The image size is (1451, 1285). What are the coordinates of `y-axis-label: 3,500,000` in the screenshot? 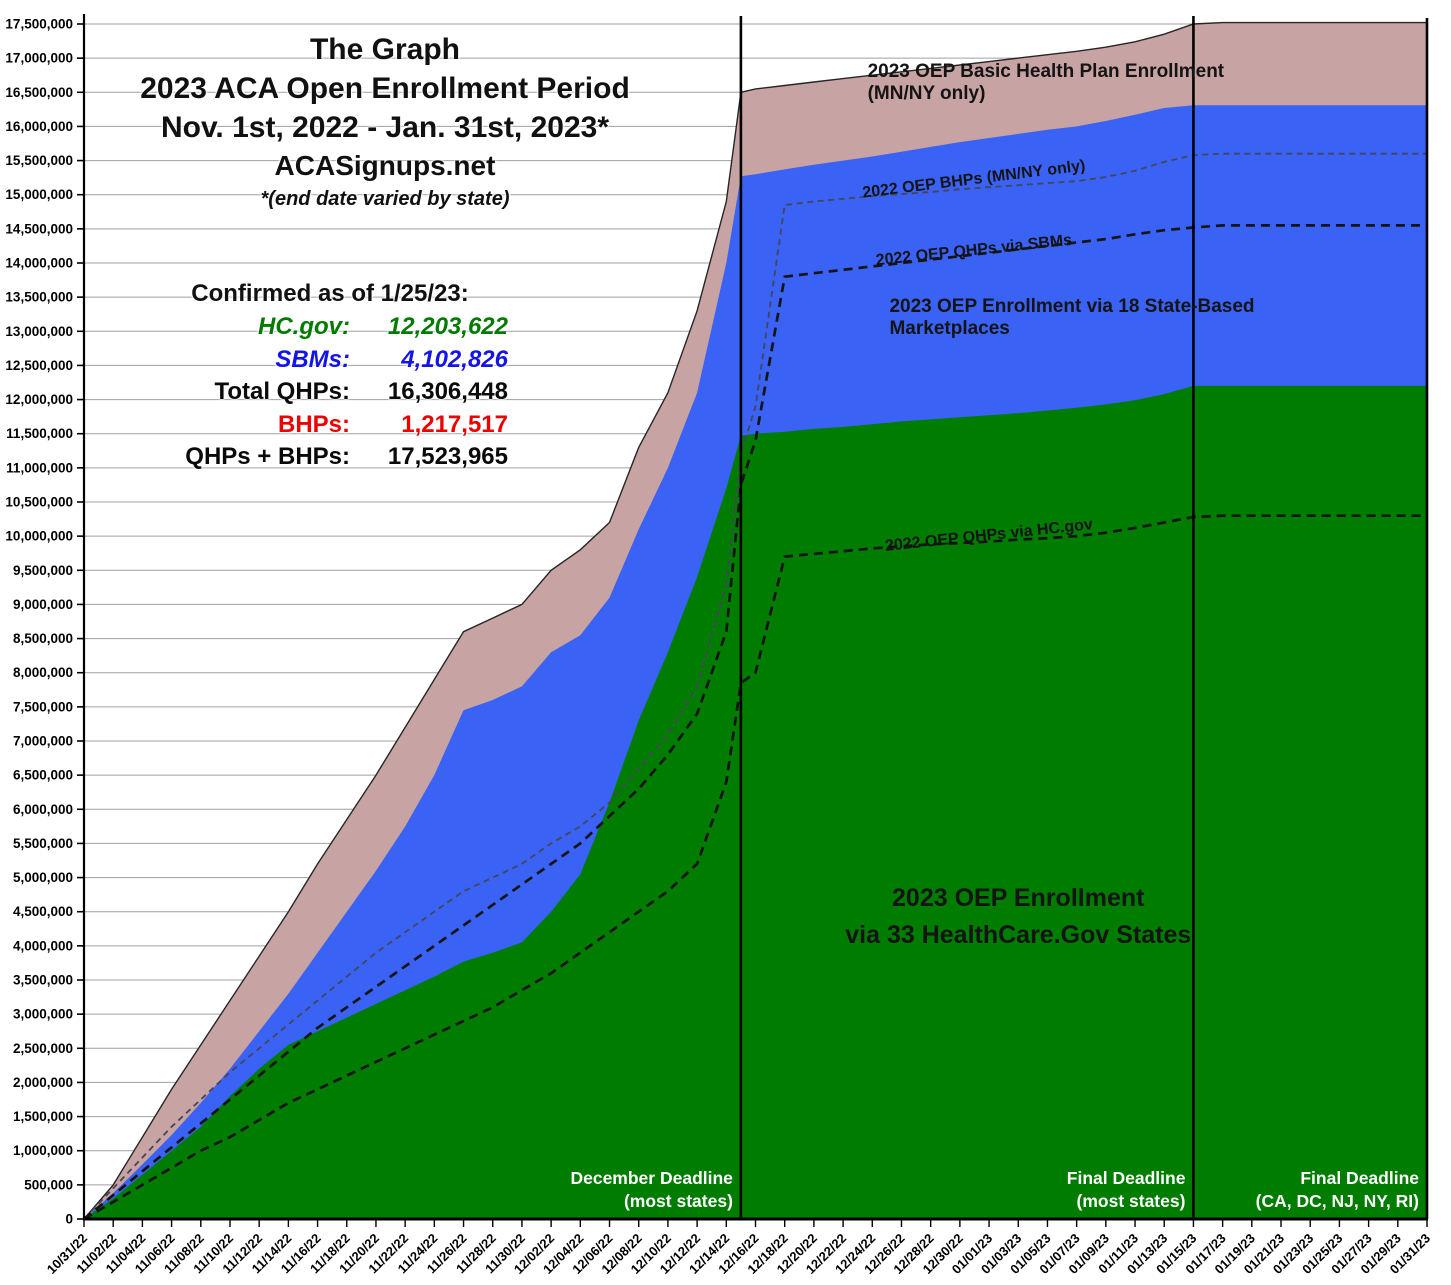 It's located at (43, 980).